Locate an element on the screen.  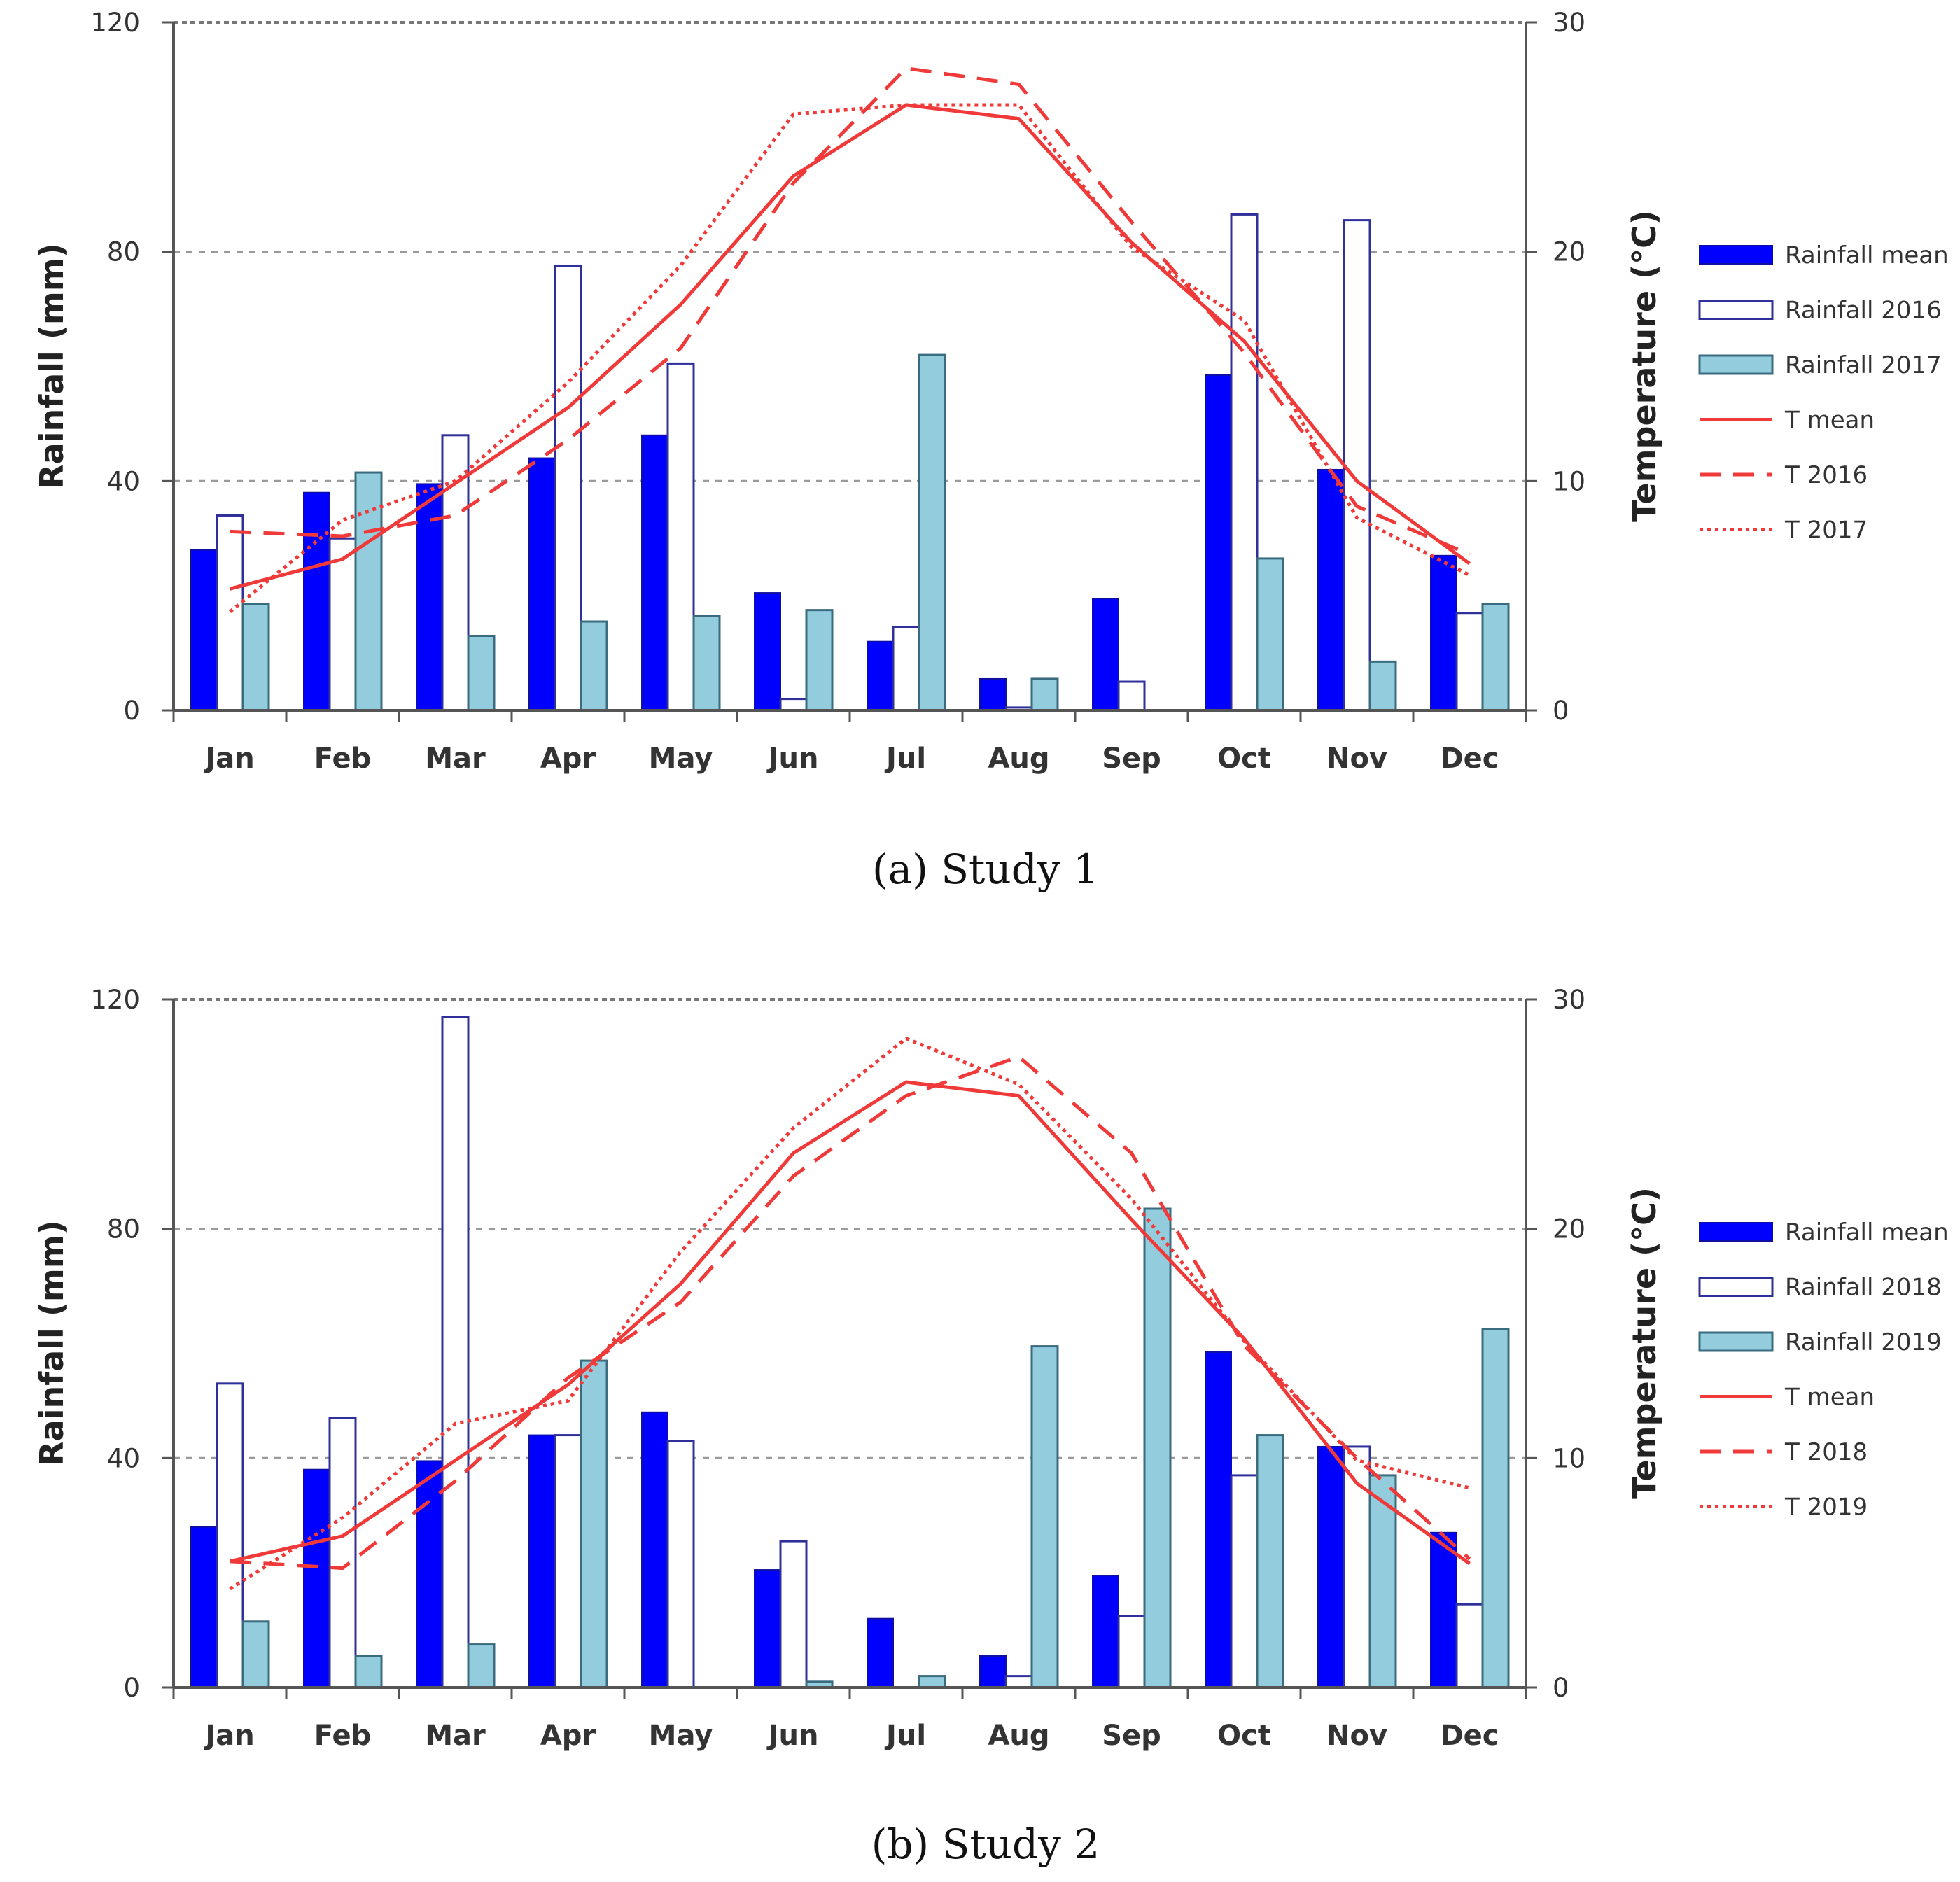
bar-solid-aug is located at coordinates (993, 695).